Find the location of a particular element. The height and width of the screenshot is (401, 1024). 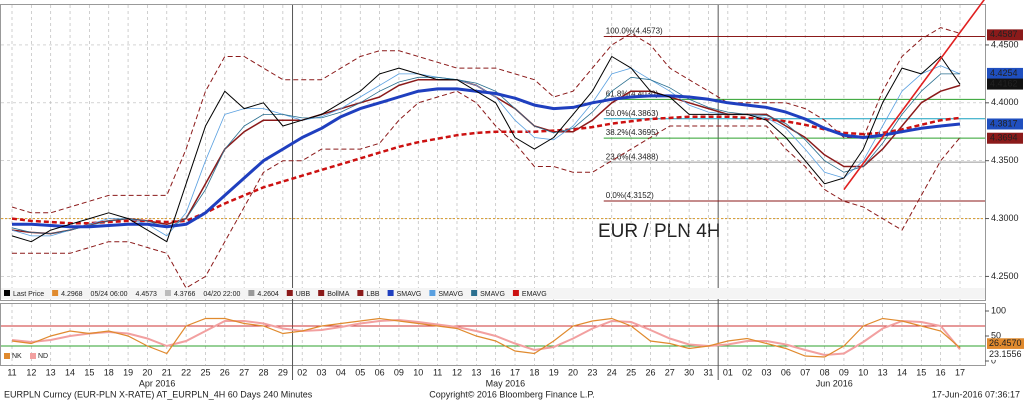

price-label: 4.4254 is located at coordinates (1004, 73).